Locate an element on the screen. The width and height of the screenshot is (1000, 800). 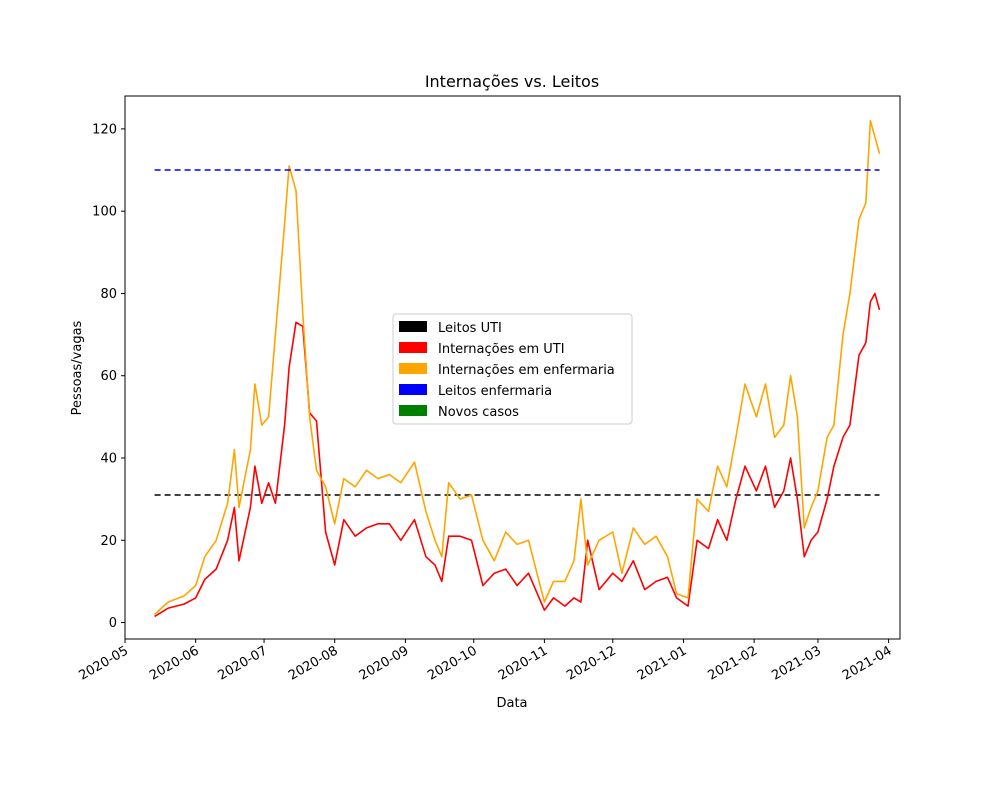
legend-box is located at coordinates (512, 369).